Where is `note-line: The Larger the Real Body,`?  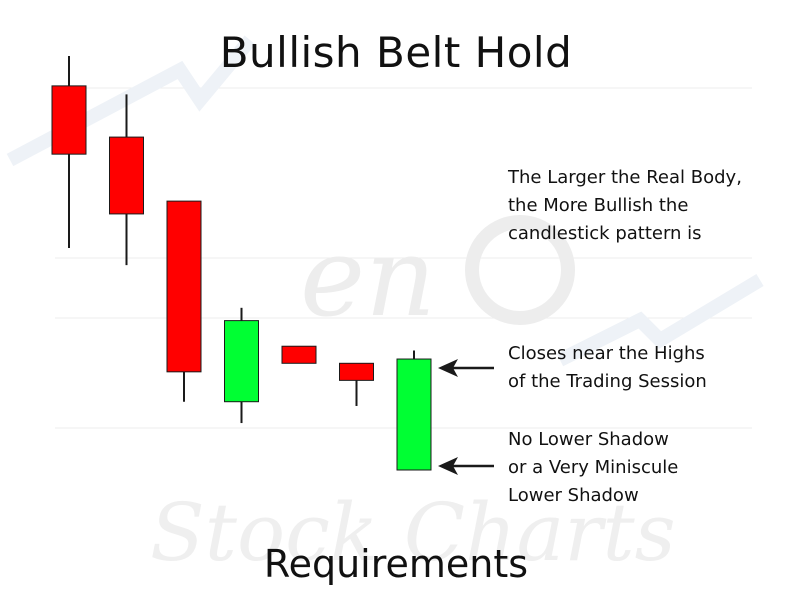
note-line: The Larger the Real Body, is located at coordinates (625, 177).